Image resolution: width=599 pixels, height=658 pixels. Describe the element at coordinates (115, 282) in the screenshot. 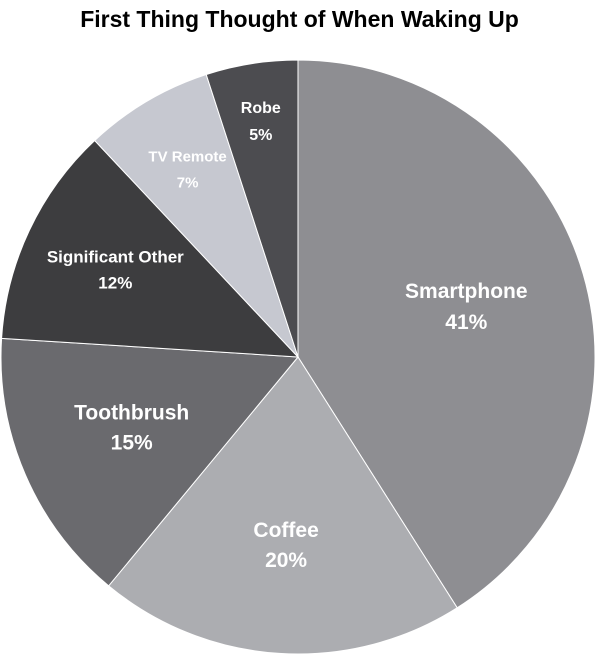

I see `slice-value-significant-other: 12%` at that location.